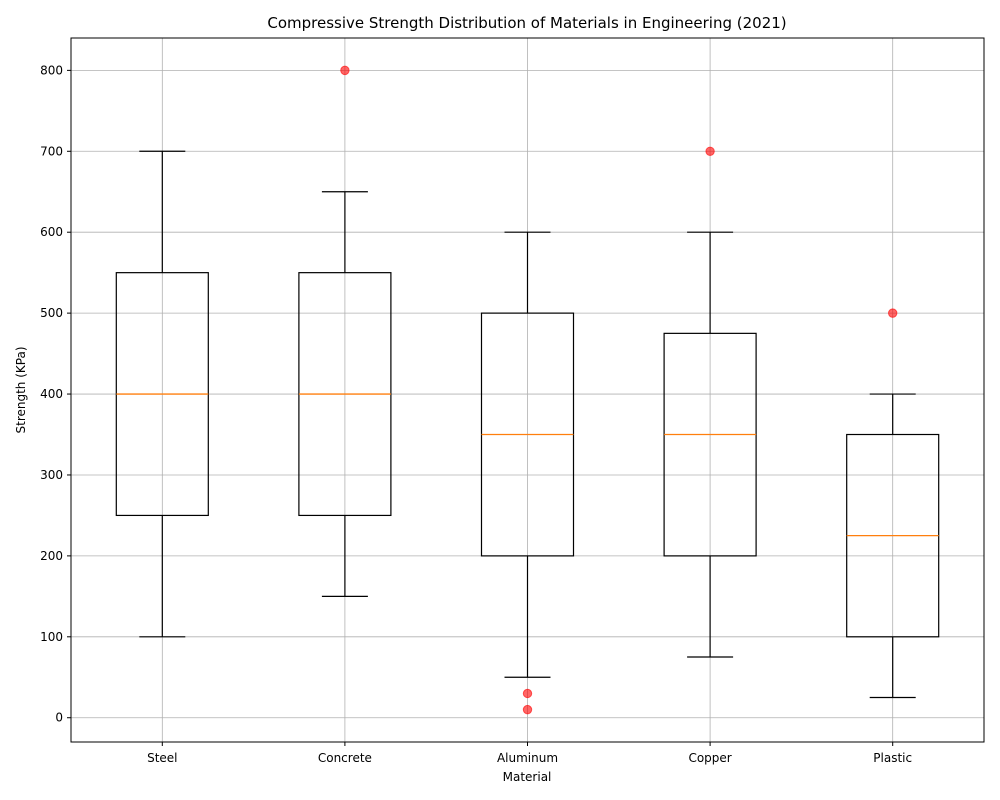  Describe the element at coordinates (710, 151) in the screenshot. I see `outlier-point-copper` at that location.